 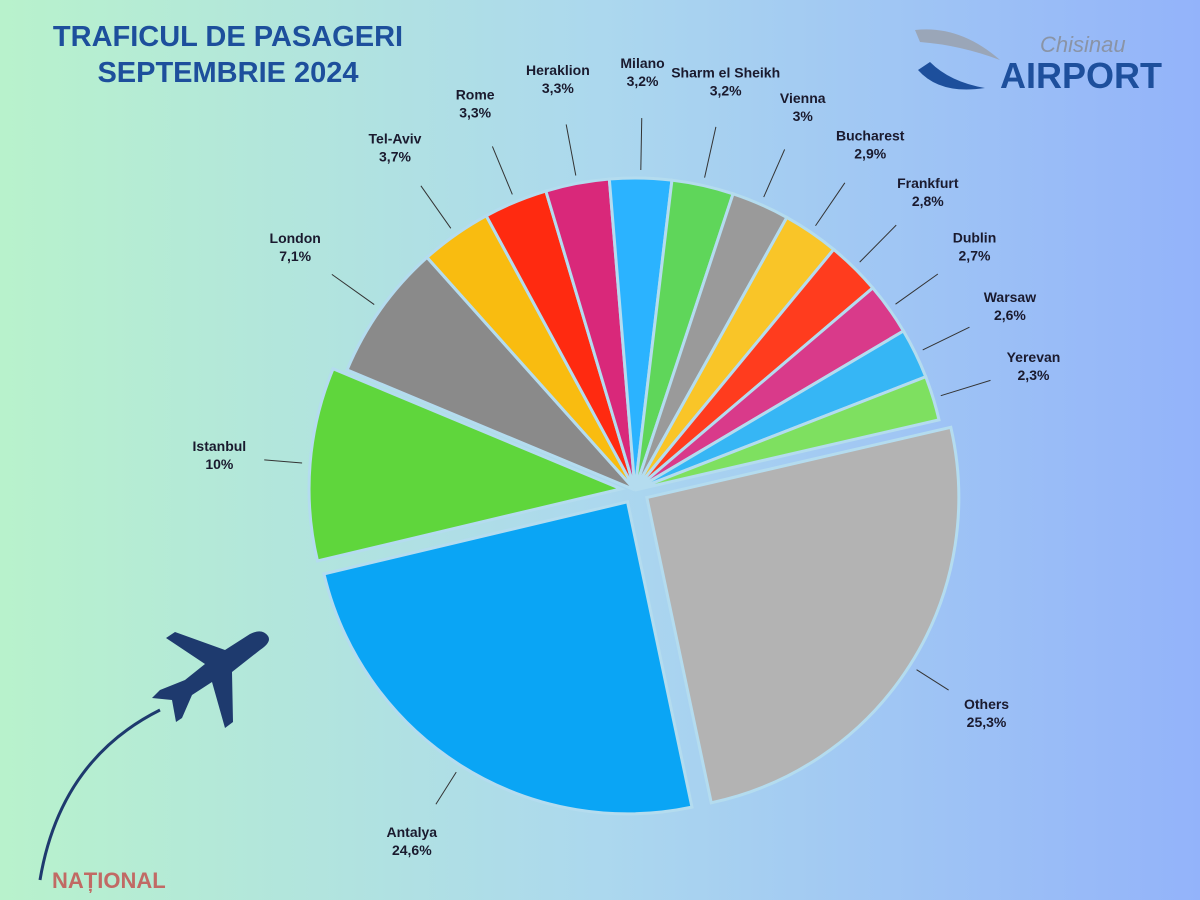 What do you see at coordinates (295, 238) in the screenshot?
I see `slice-label: London` at bounding box center [295, 238].